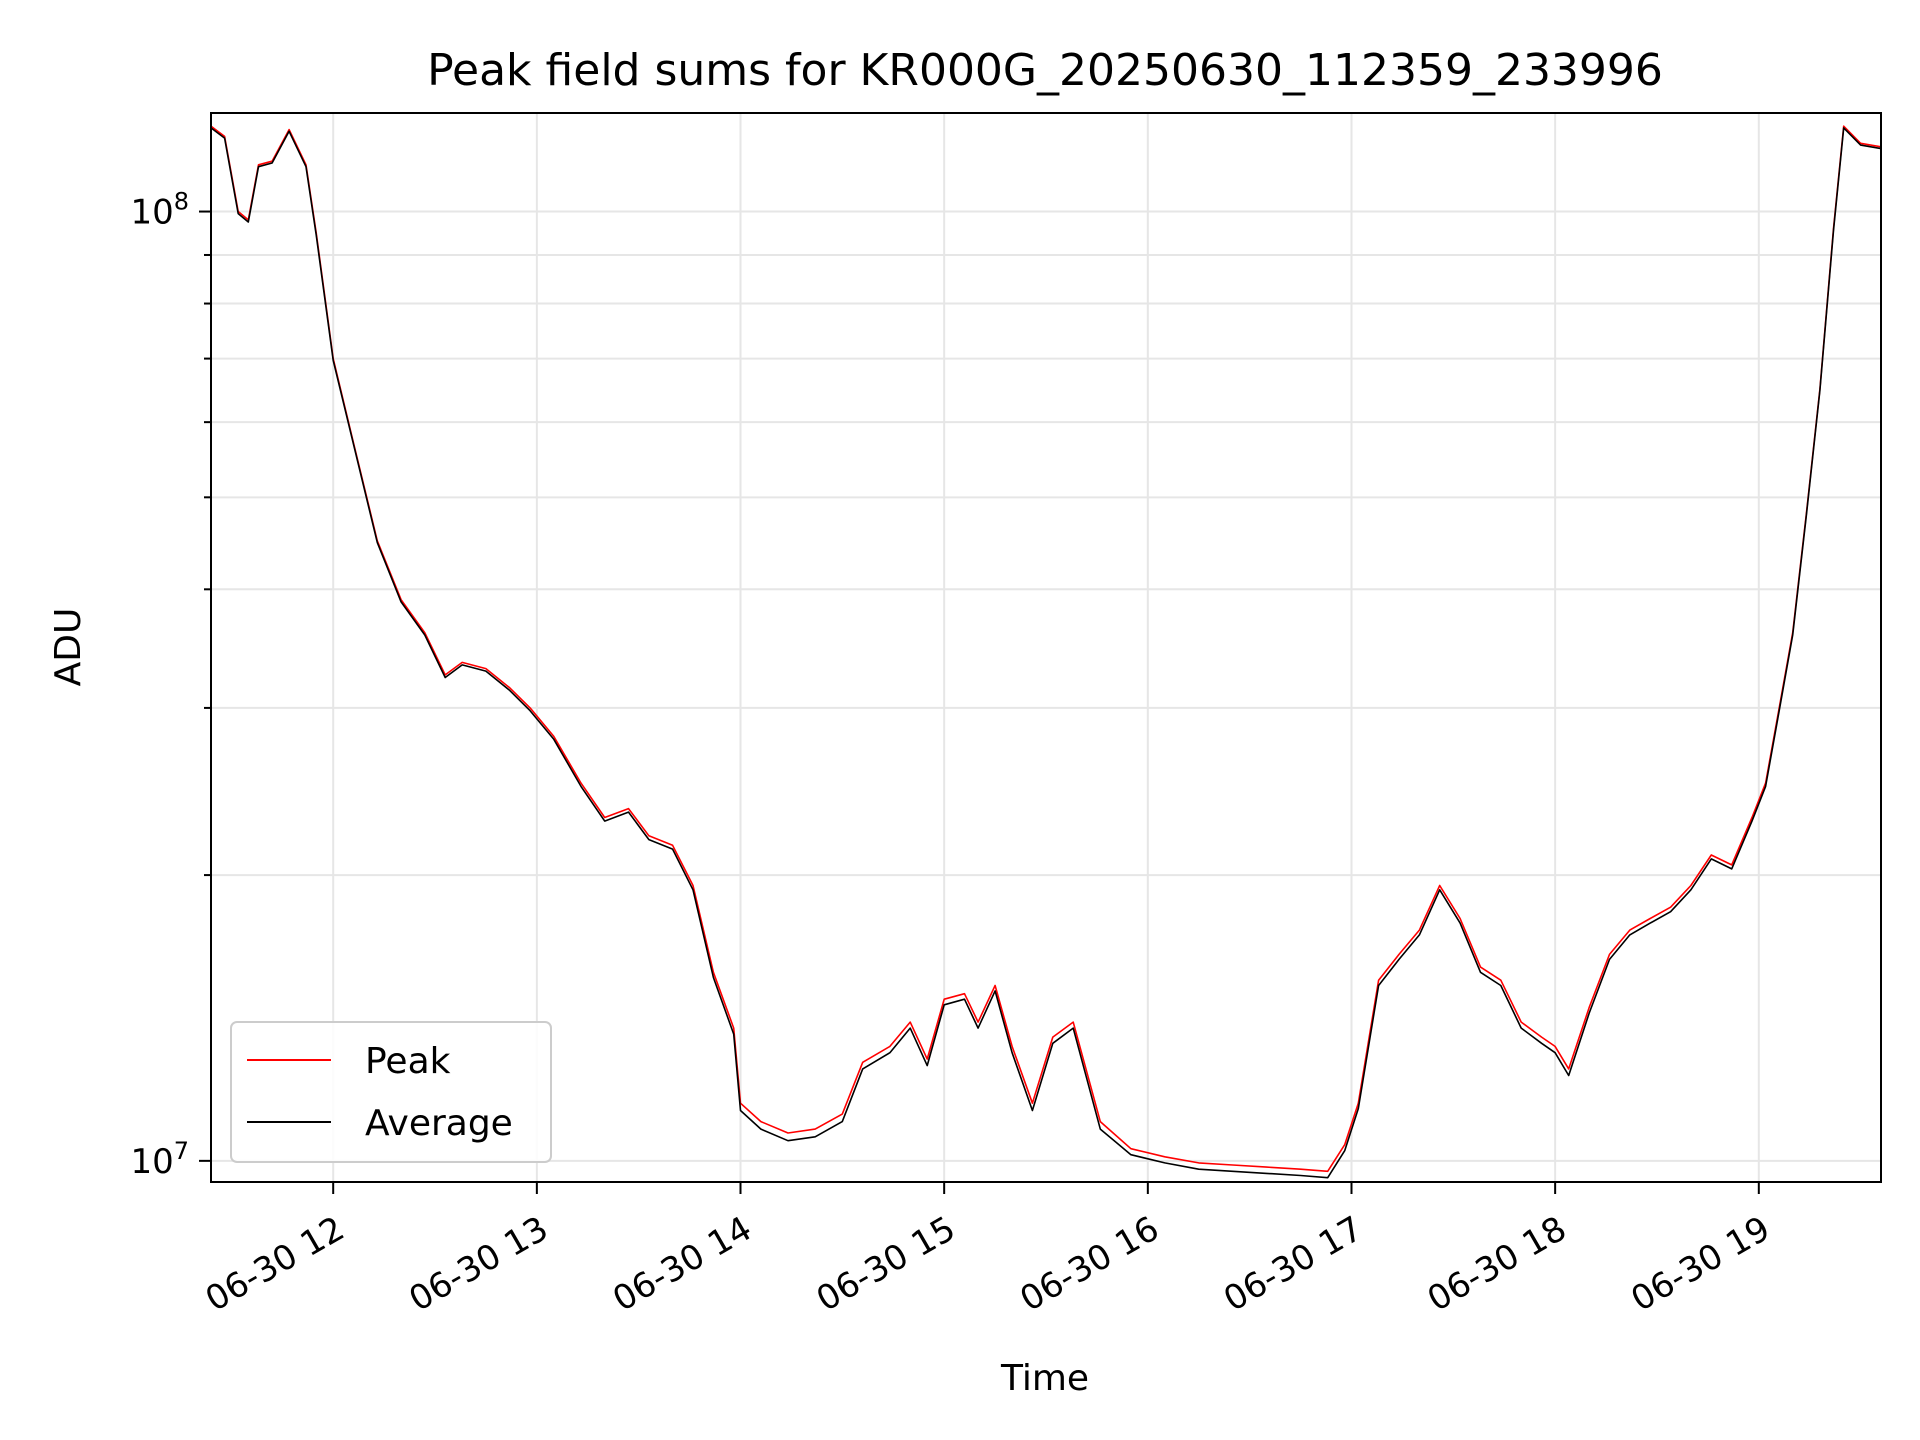 The image size is (1920, 1440). Describe the element at coordinates (408, 1061) in the screenshot. I see `legend-label-peak: Peak` at that location.